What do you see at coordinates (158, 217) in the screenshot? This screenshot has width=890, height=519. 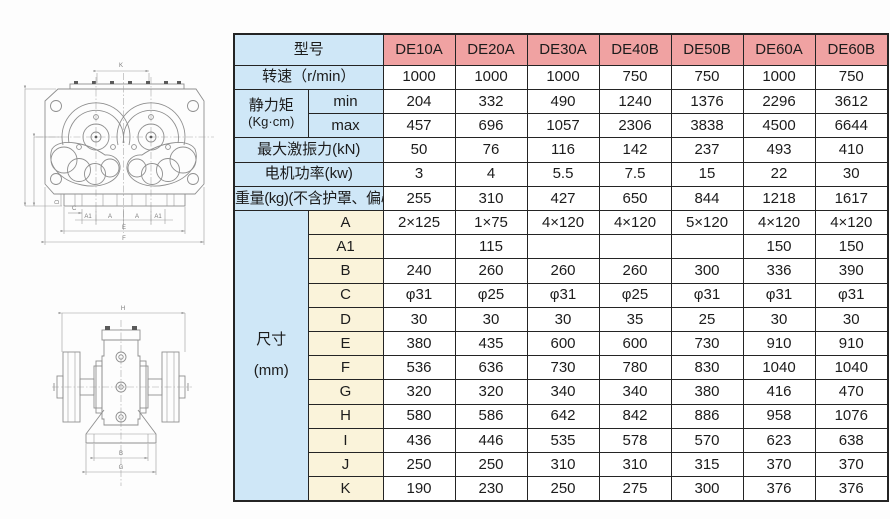 I see `dim-label-a1-right: A1` at bounding box center [158, 217].